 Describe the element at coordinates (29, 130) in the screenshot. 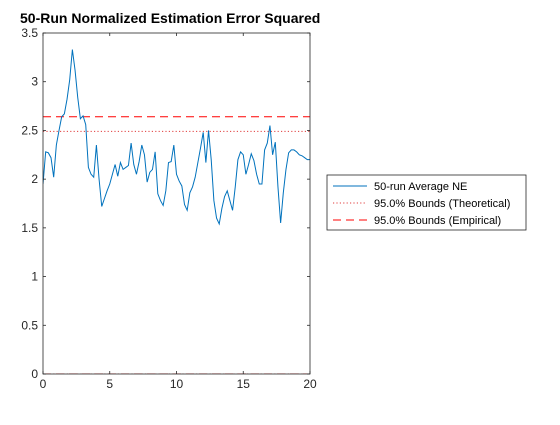

I see `y-tick-label: 2.5` at that location.